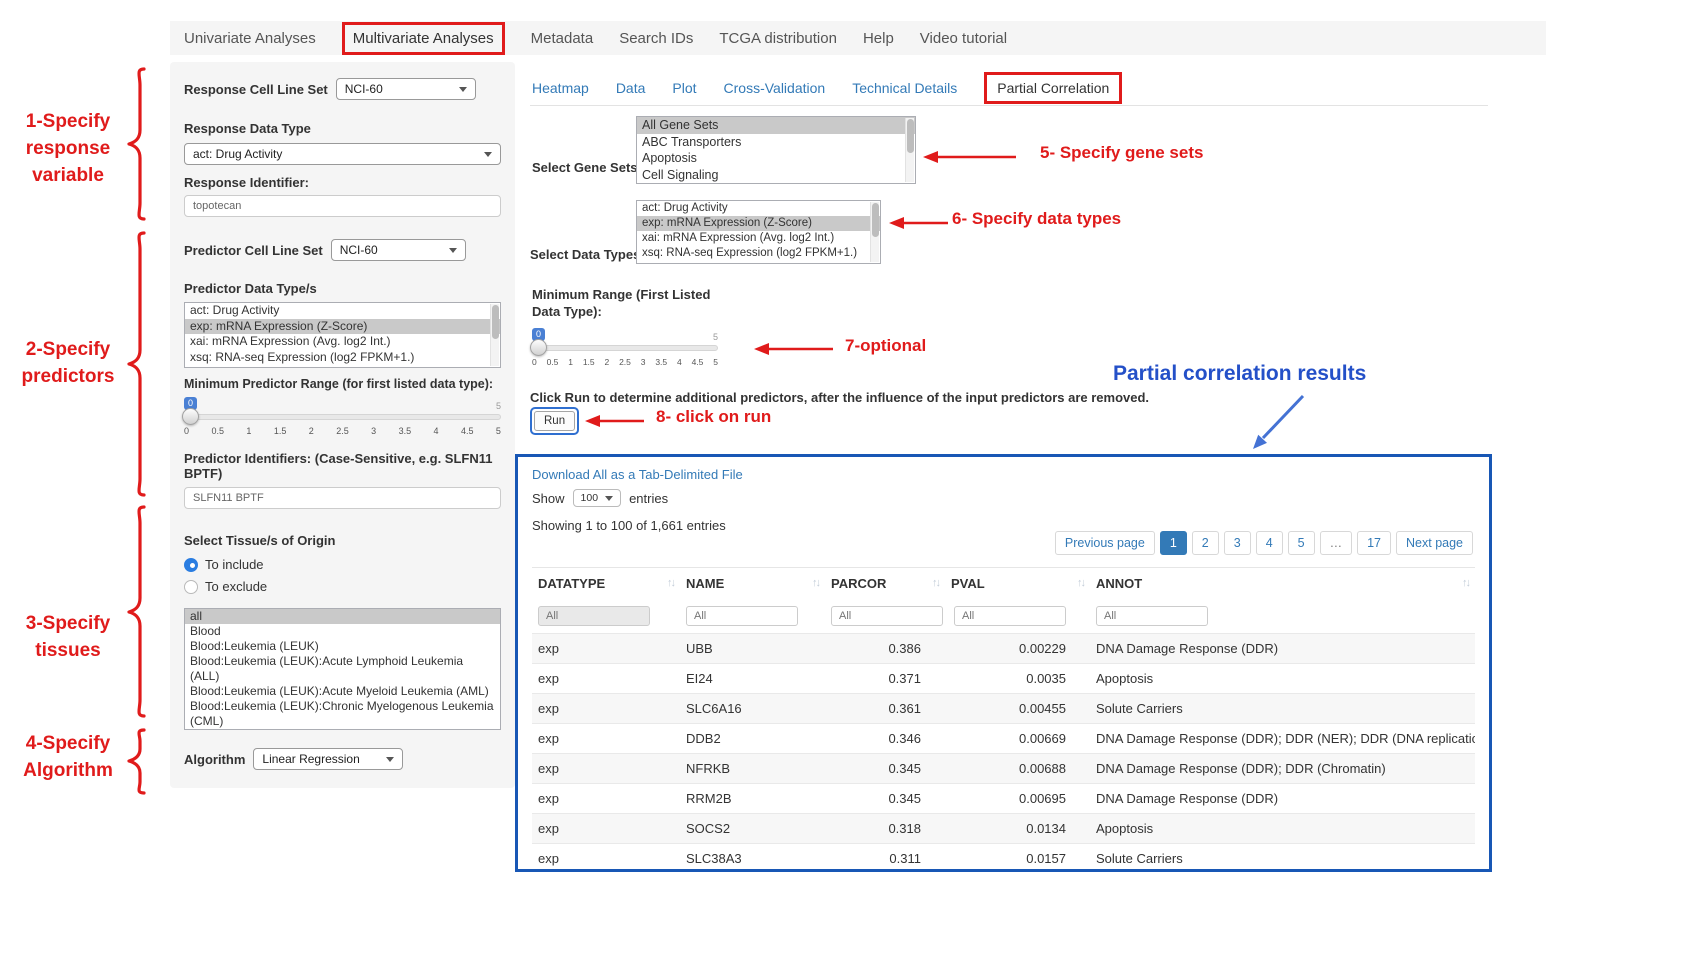 The width and height of the screenshot is (1700, 956). I want to click on column-header-name: NAME ↑↓, so click(752, 583).